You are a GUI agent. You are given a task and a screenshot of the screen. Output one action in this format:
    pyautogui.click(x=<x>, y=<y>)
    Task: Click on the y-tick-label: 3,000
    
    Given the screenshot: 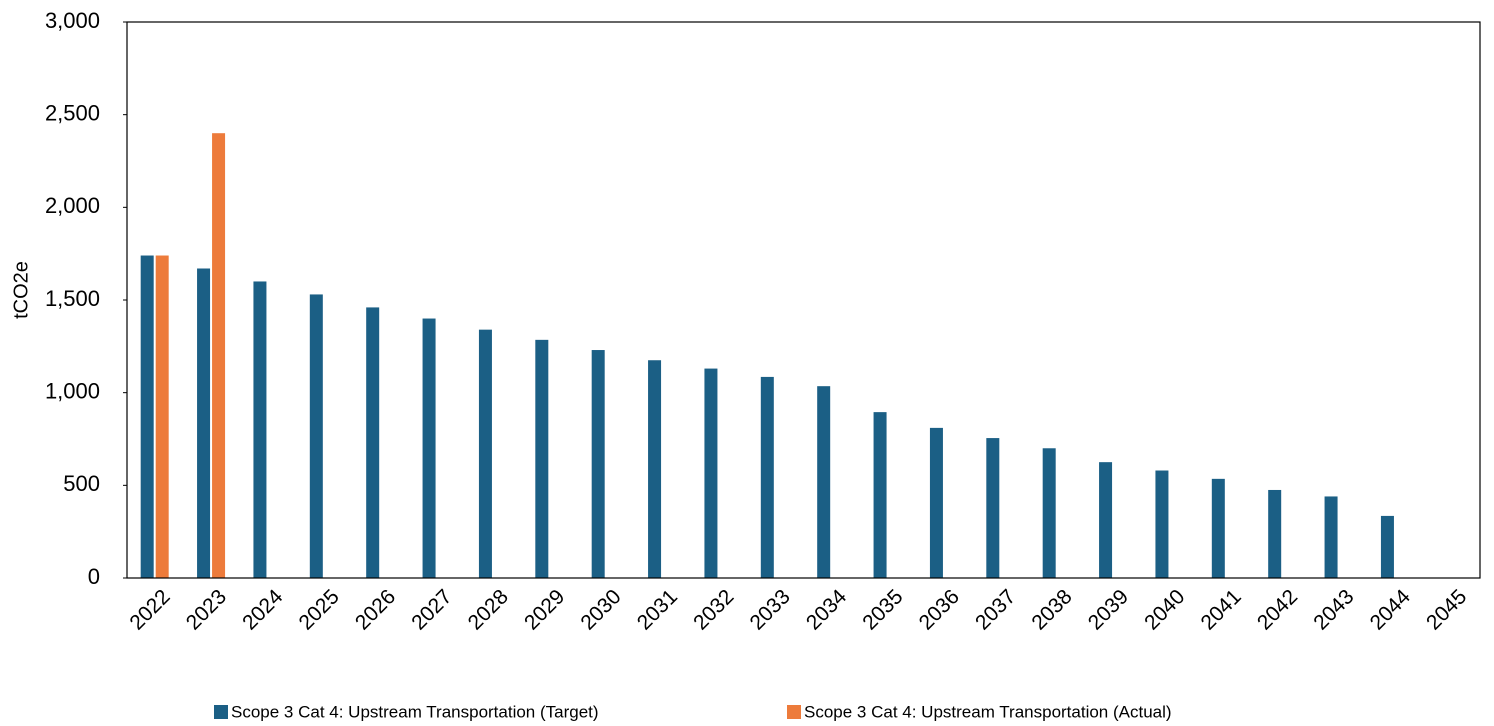 What is the action you would take?
    pyautogui.click(x=72, y=20)
    